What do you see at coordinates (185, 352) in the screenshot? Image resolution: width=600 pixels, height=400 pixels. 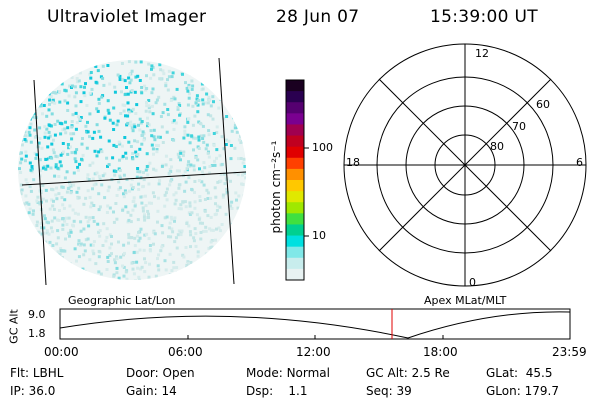 I see `time-tick-0600: 06:00` at bounding box center [185, 352].